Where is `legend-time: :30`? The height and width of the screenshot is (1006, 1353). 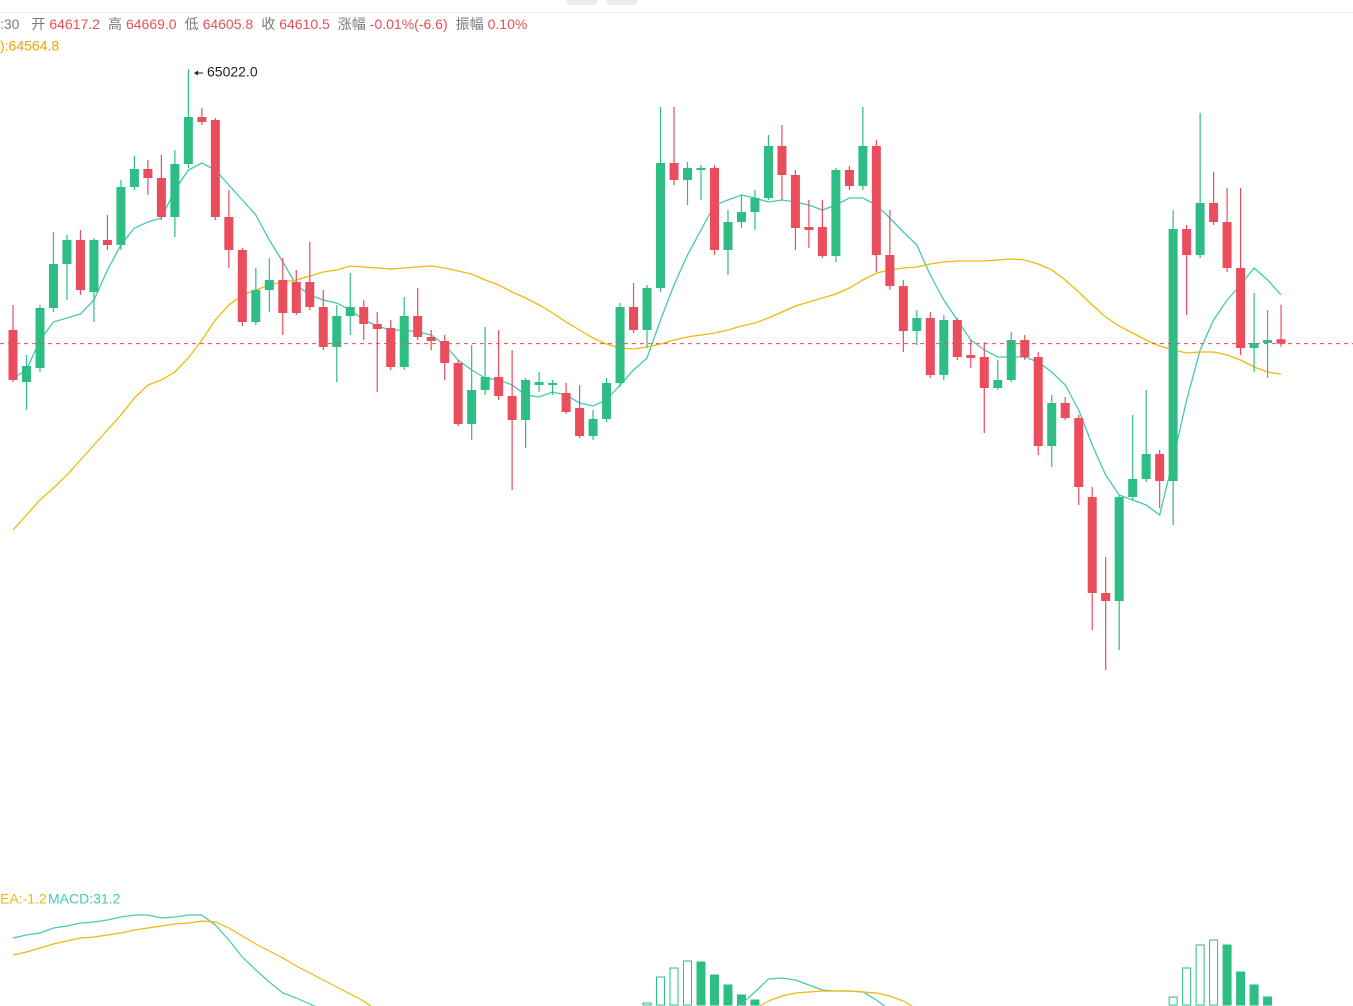
legend-time: :30 is located at coordinates (10, 24).